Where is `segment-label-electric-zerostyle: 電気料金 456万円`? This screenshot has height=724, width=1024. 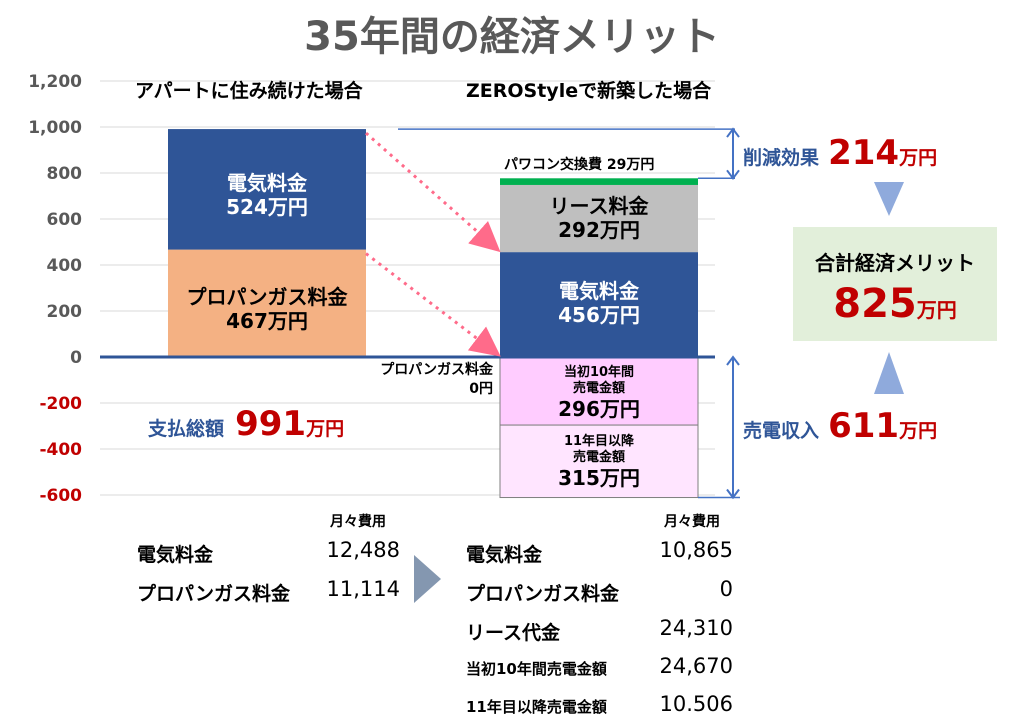 segment-label-electric-zerostyle: 電気料金 456万円 is located at coordinates (599, 303).